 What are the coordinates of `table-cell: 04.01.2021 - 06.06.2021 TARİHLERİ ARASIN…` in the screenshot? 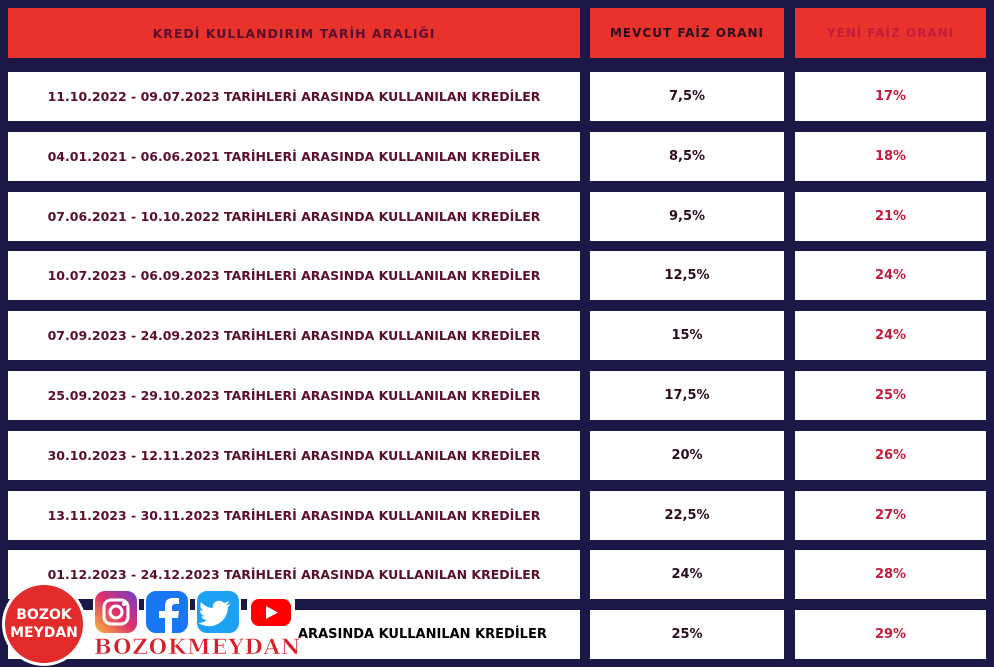 It's located at (294, 156).